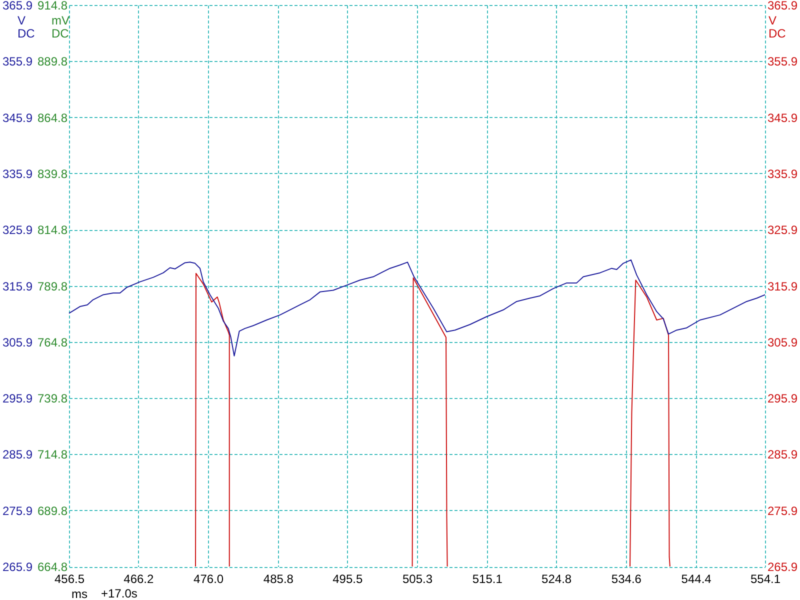  I want to click on y-tick-label: 355.9, so click(17, 61).